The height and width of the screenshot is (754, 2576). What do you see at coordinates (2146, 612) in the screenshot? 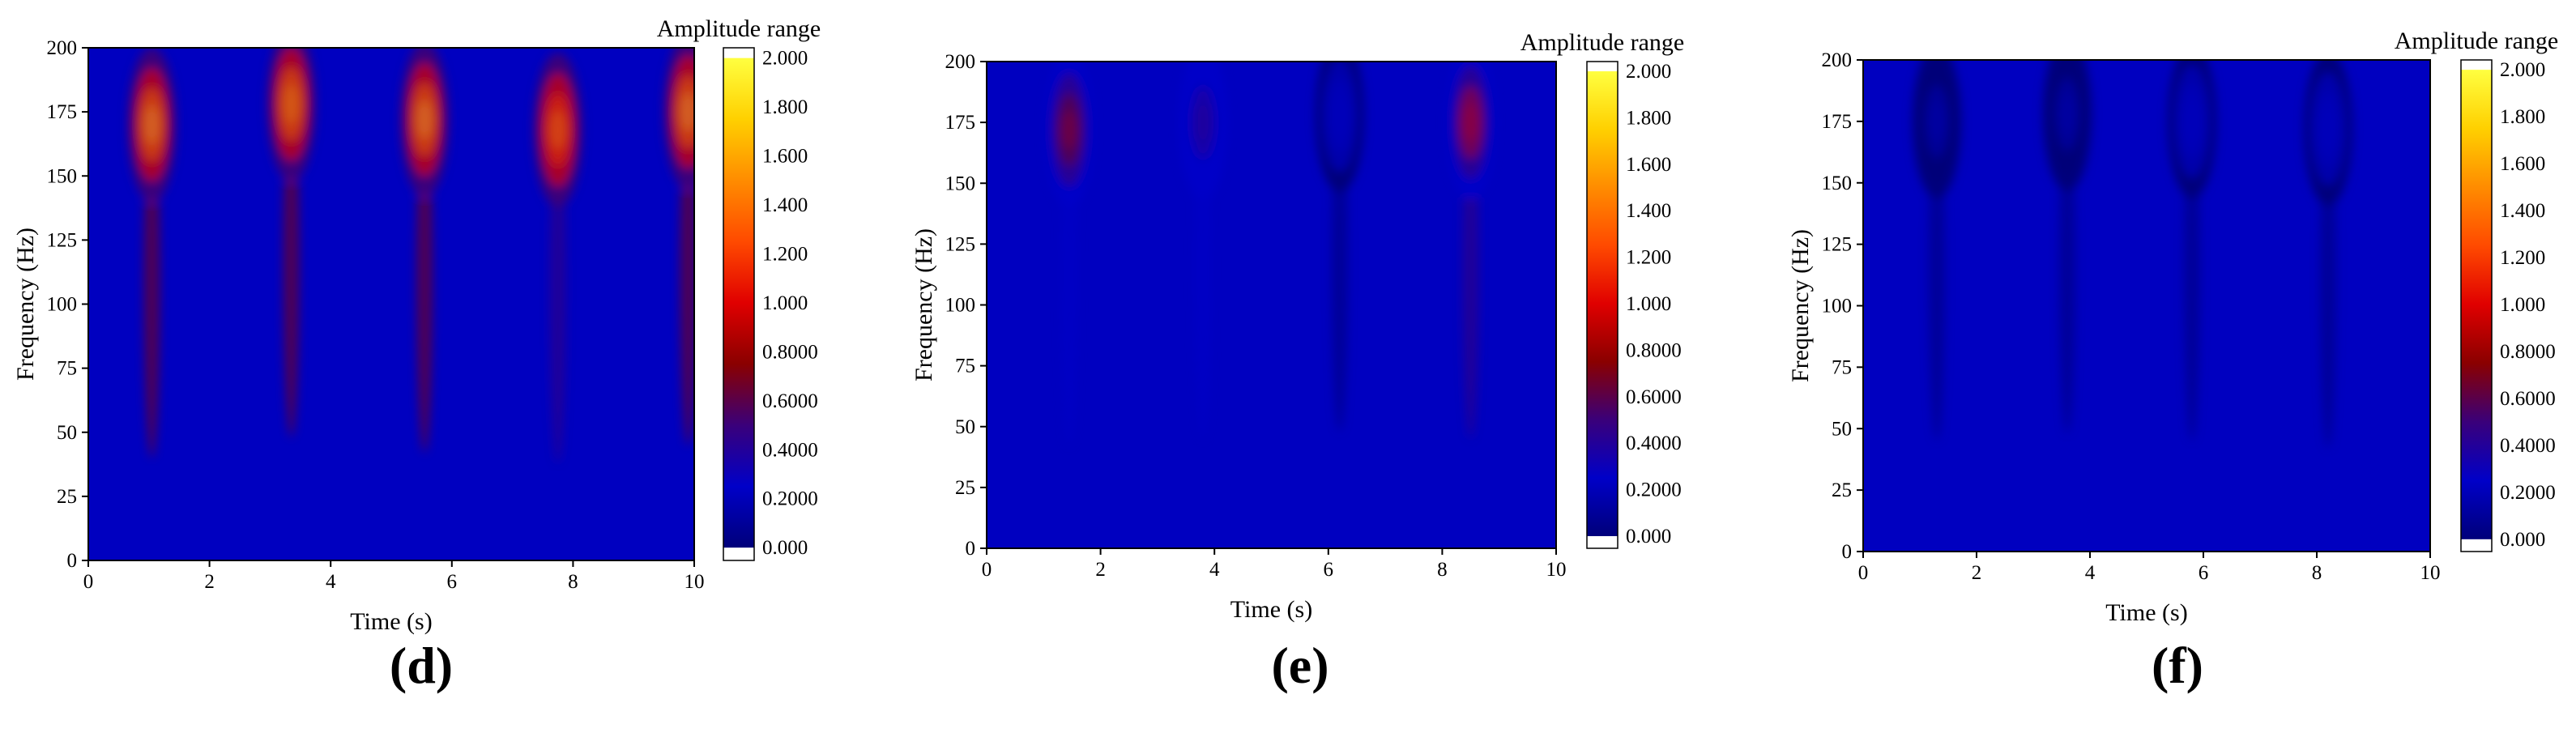
I see `x-axis-label: Time (s)` at bounding box center [2146, 612].